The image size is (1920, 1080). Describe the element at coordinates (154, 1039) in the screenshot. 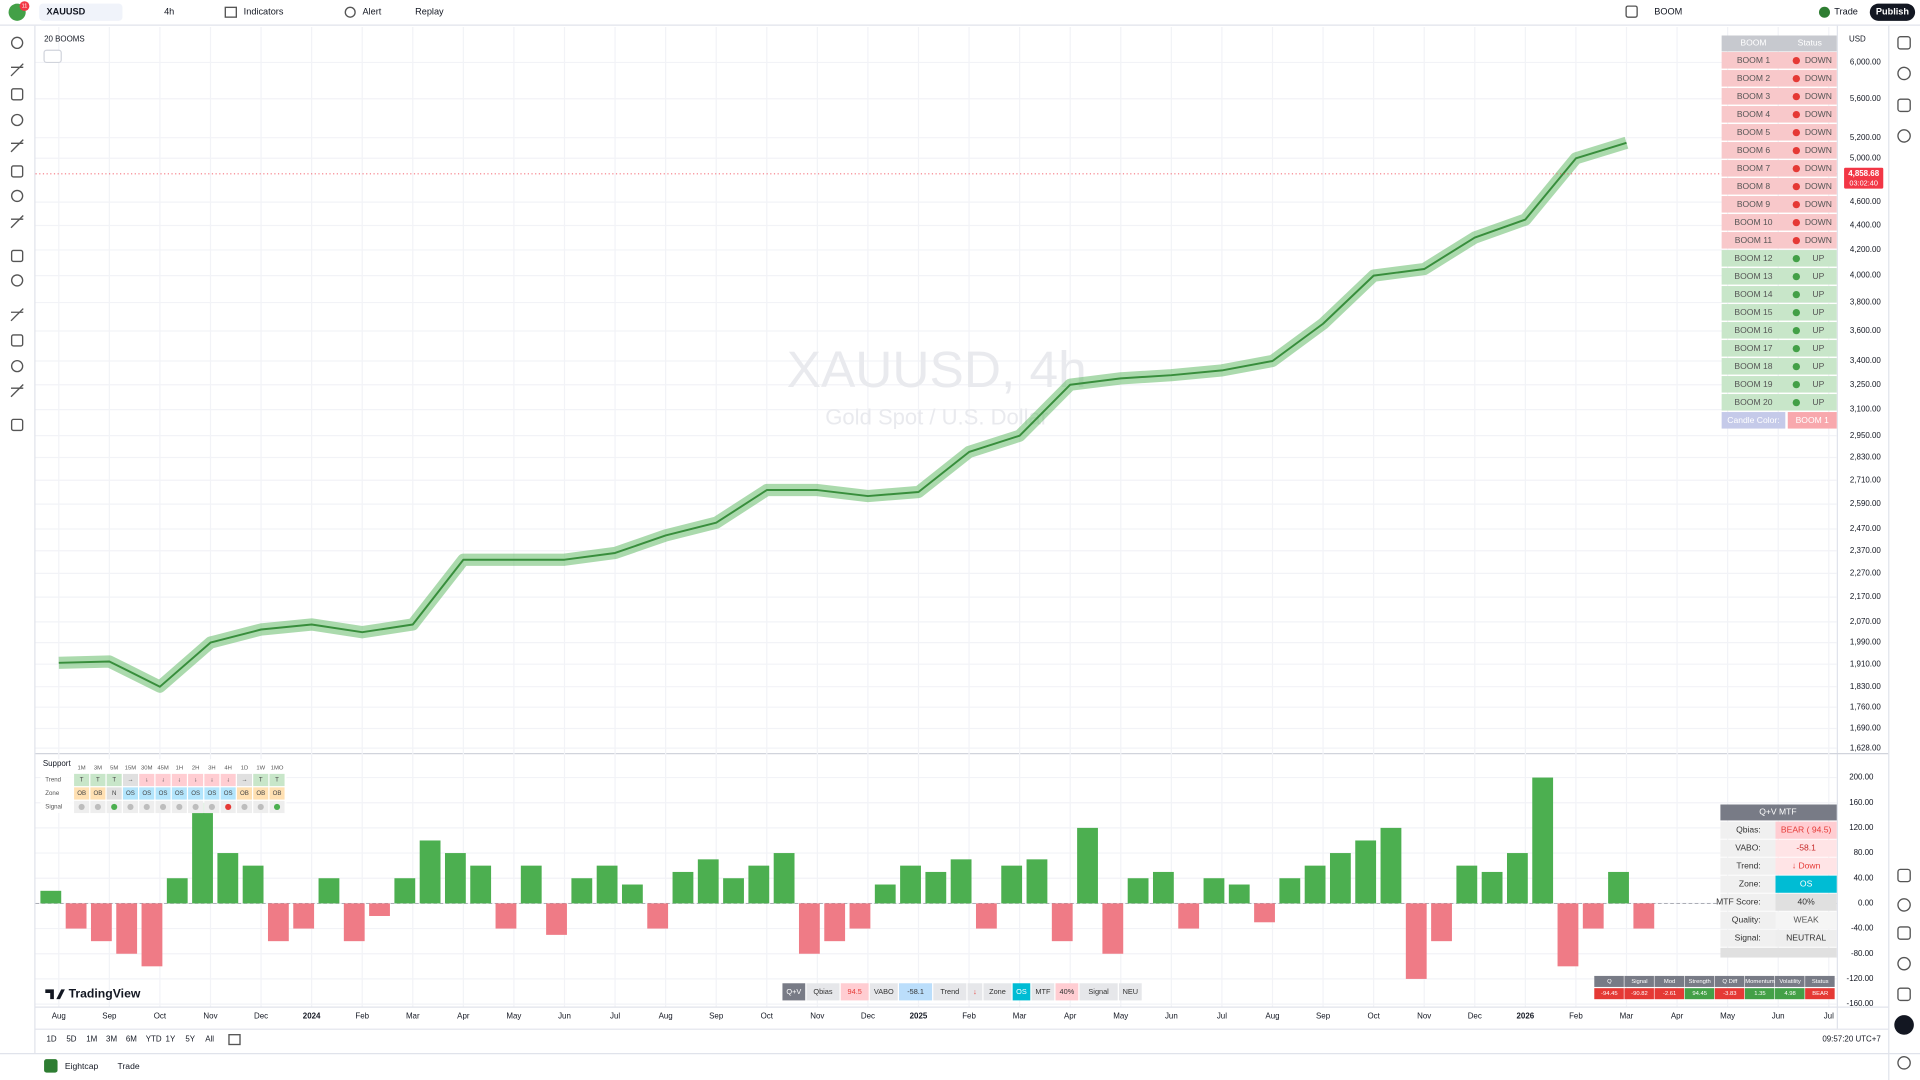

I see `range-button: YTD` at that location.